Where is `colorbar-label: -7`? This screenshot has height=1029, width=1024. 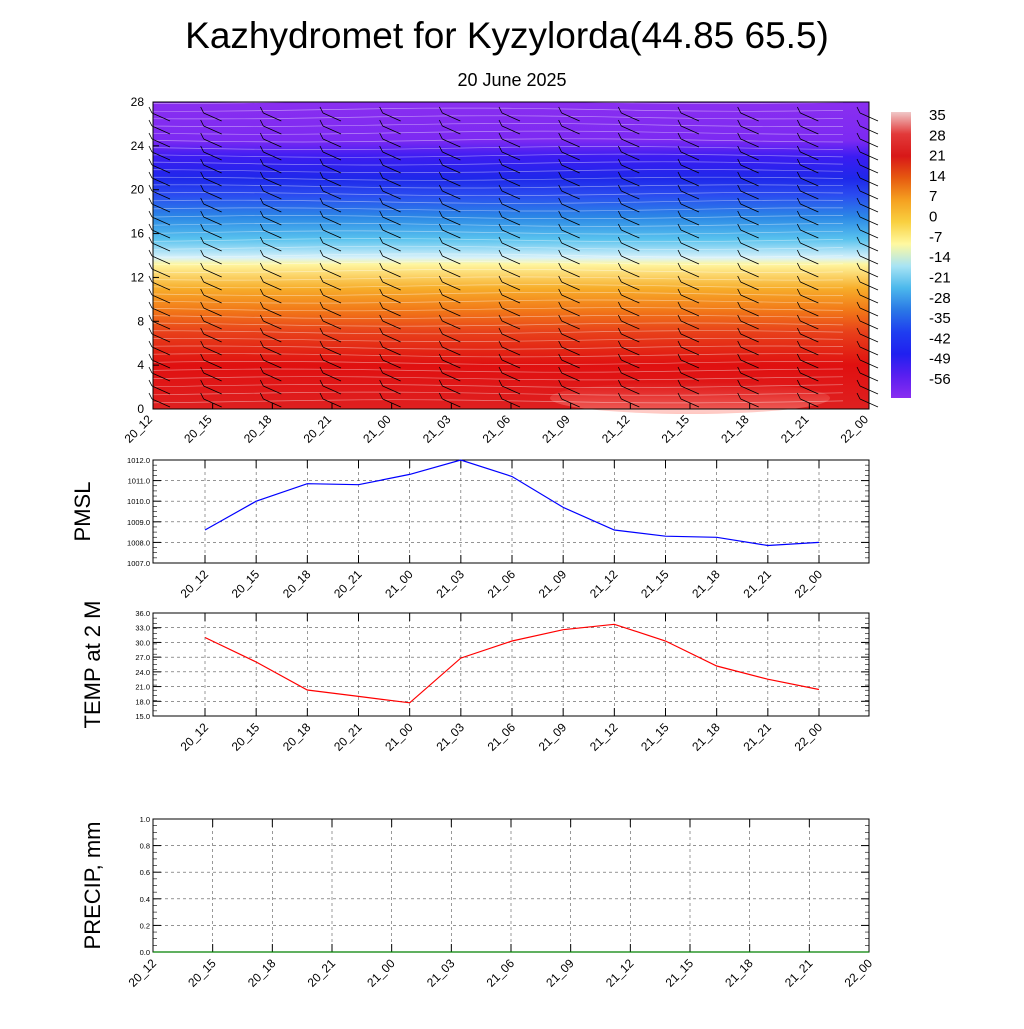
colorbar-label: -7 is located at coordinates (935, 237).